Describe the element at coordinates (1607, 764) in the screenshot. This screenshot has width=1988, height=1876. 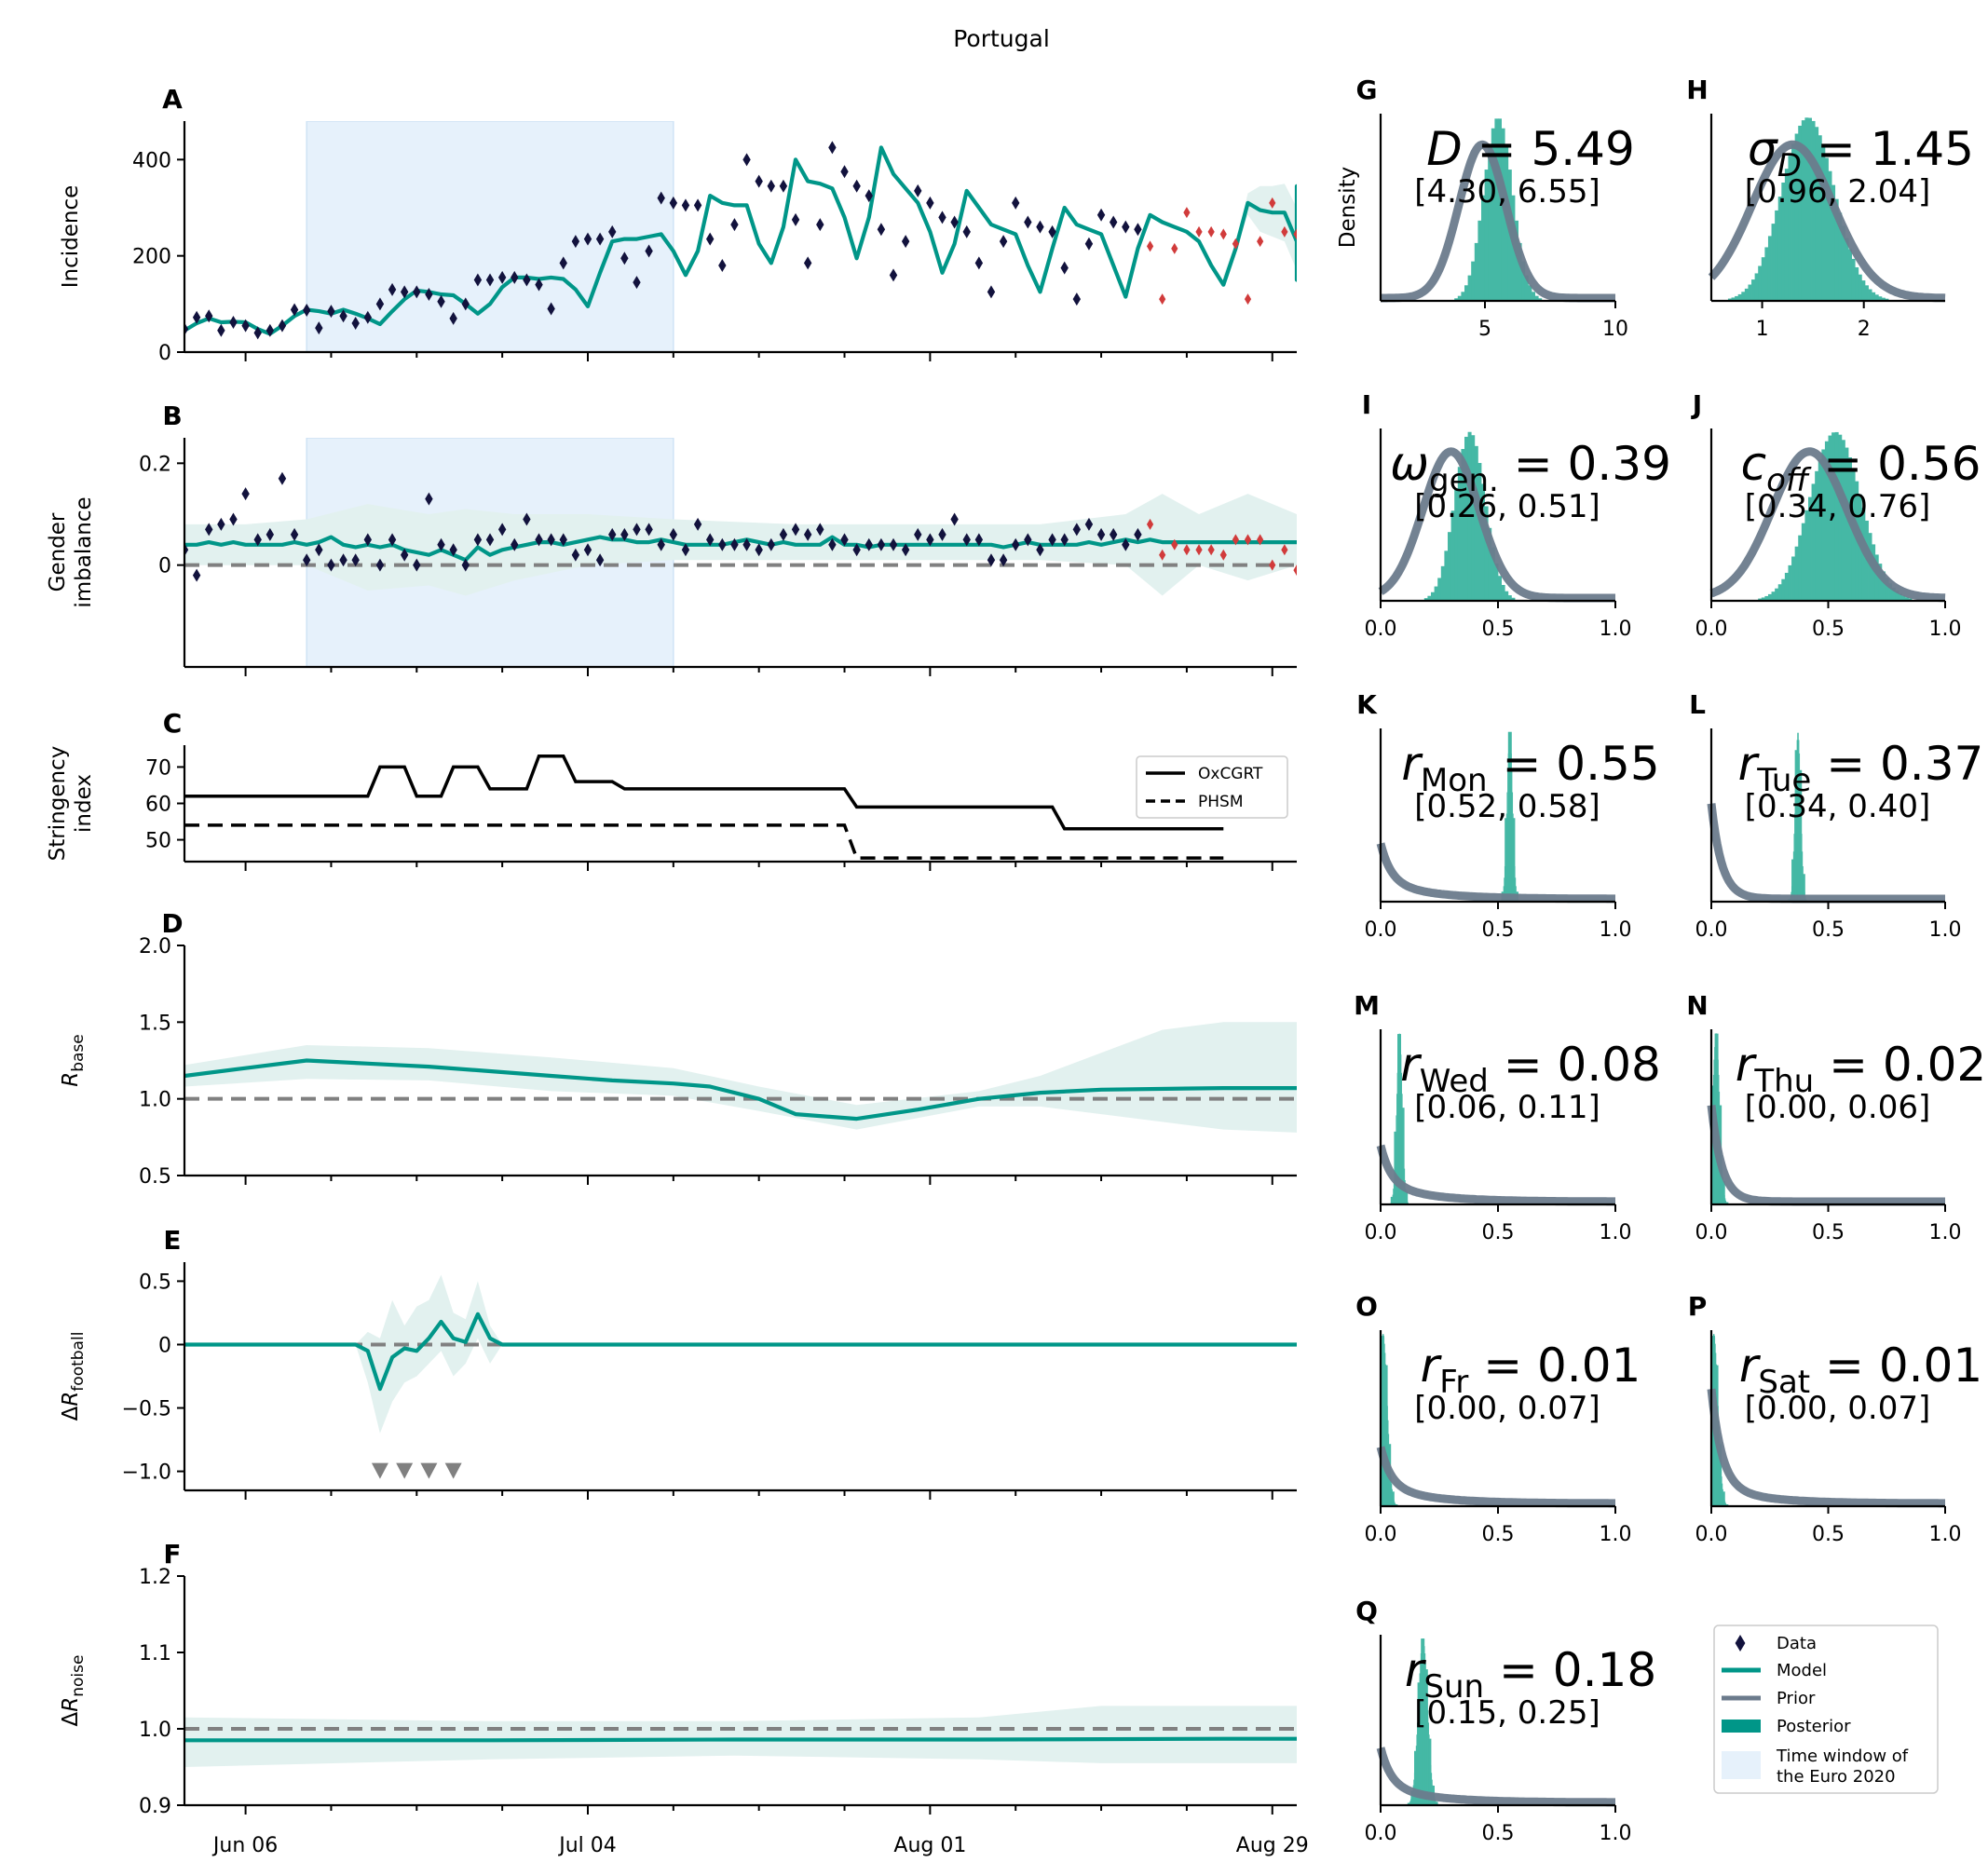
I see `parameter-value: 0.55` at that location.